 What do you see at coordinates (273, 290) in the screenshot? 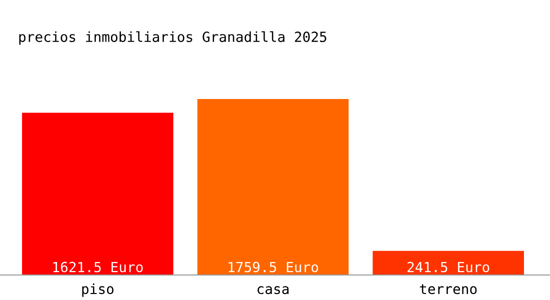
I see `x-tick-label: casa` at bounding box center [273, 290].